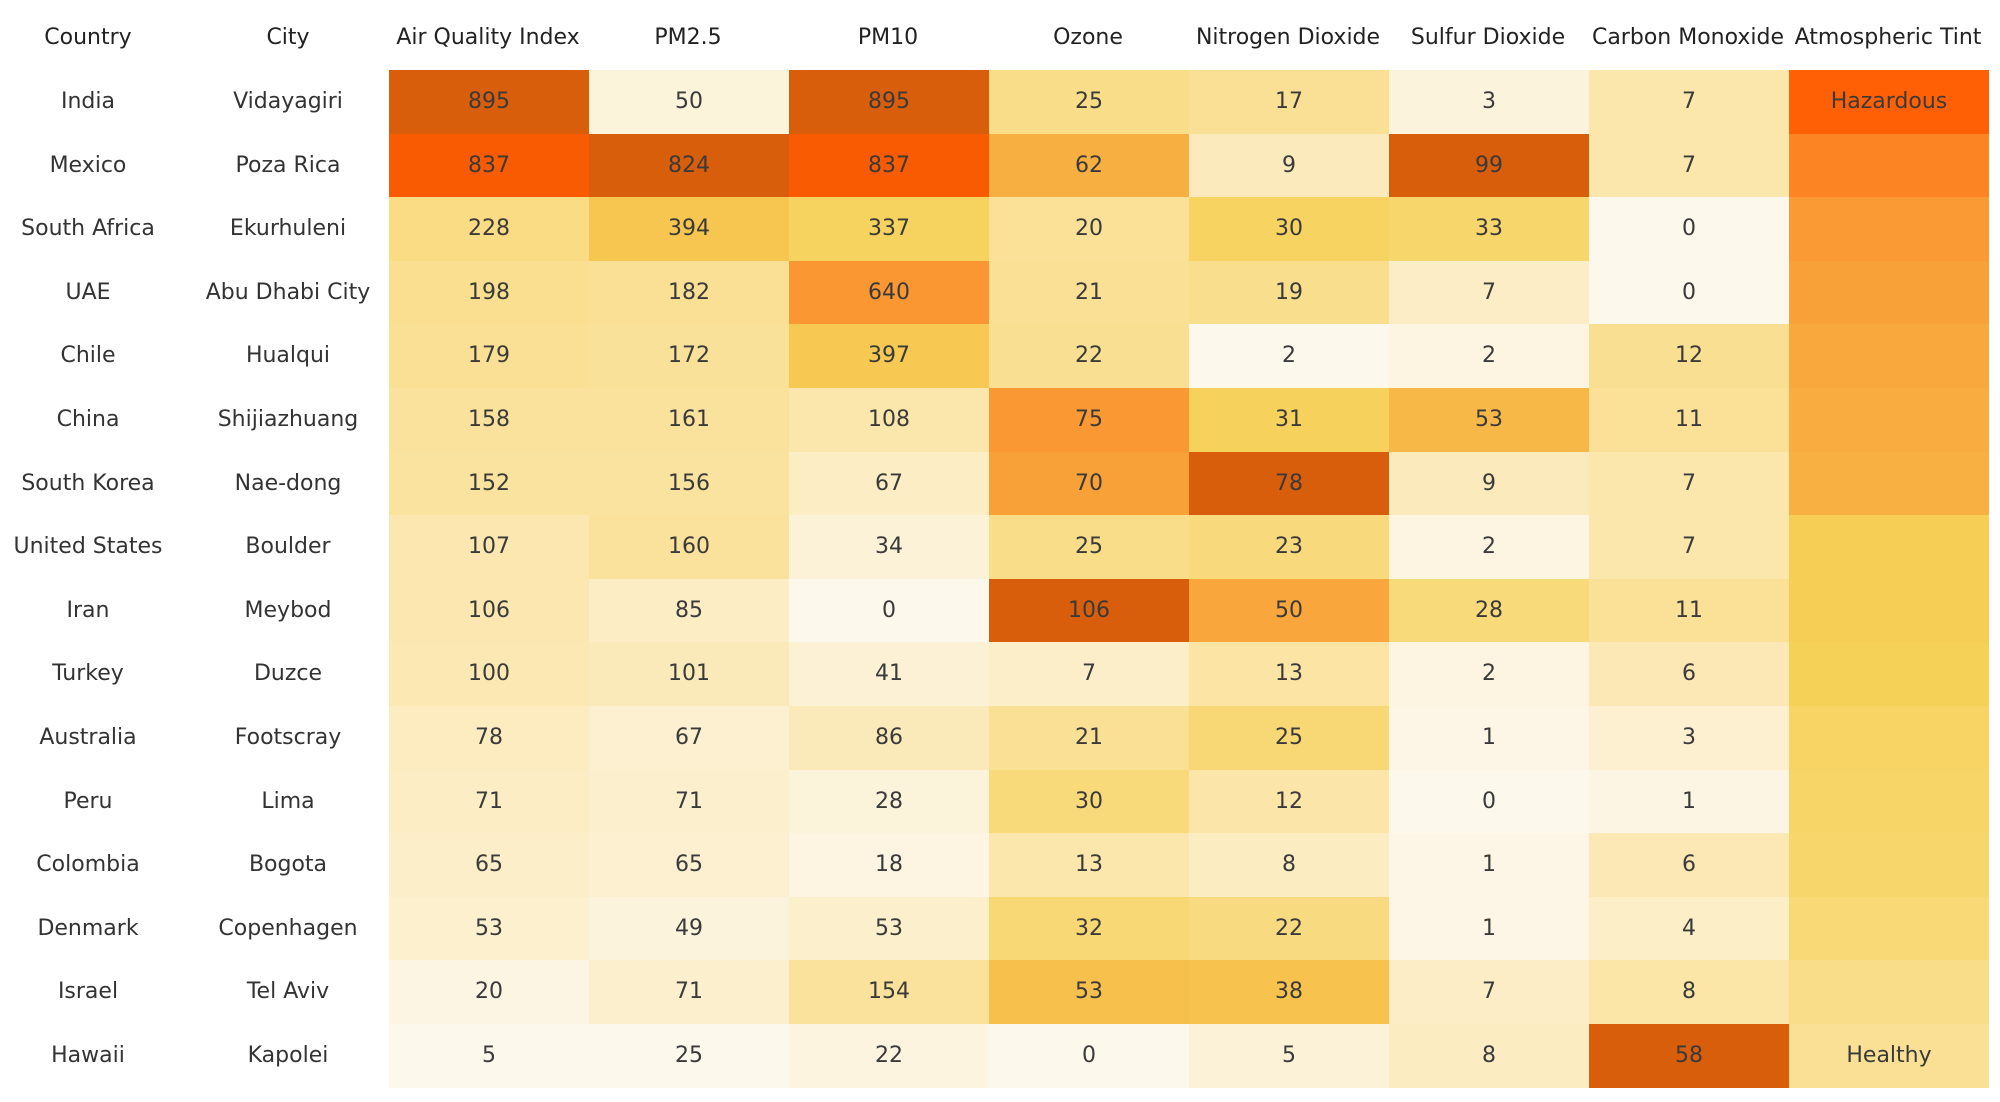 This screenshot has height=1102, width=2000. What do you see at coordinates (689, 674) in the screenshot?
I see `heatmap-cell-pm2-5: 101` at bounding box center [689, 674].